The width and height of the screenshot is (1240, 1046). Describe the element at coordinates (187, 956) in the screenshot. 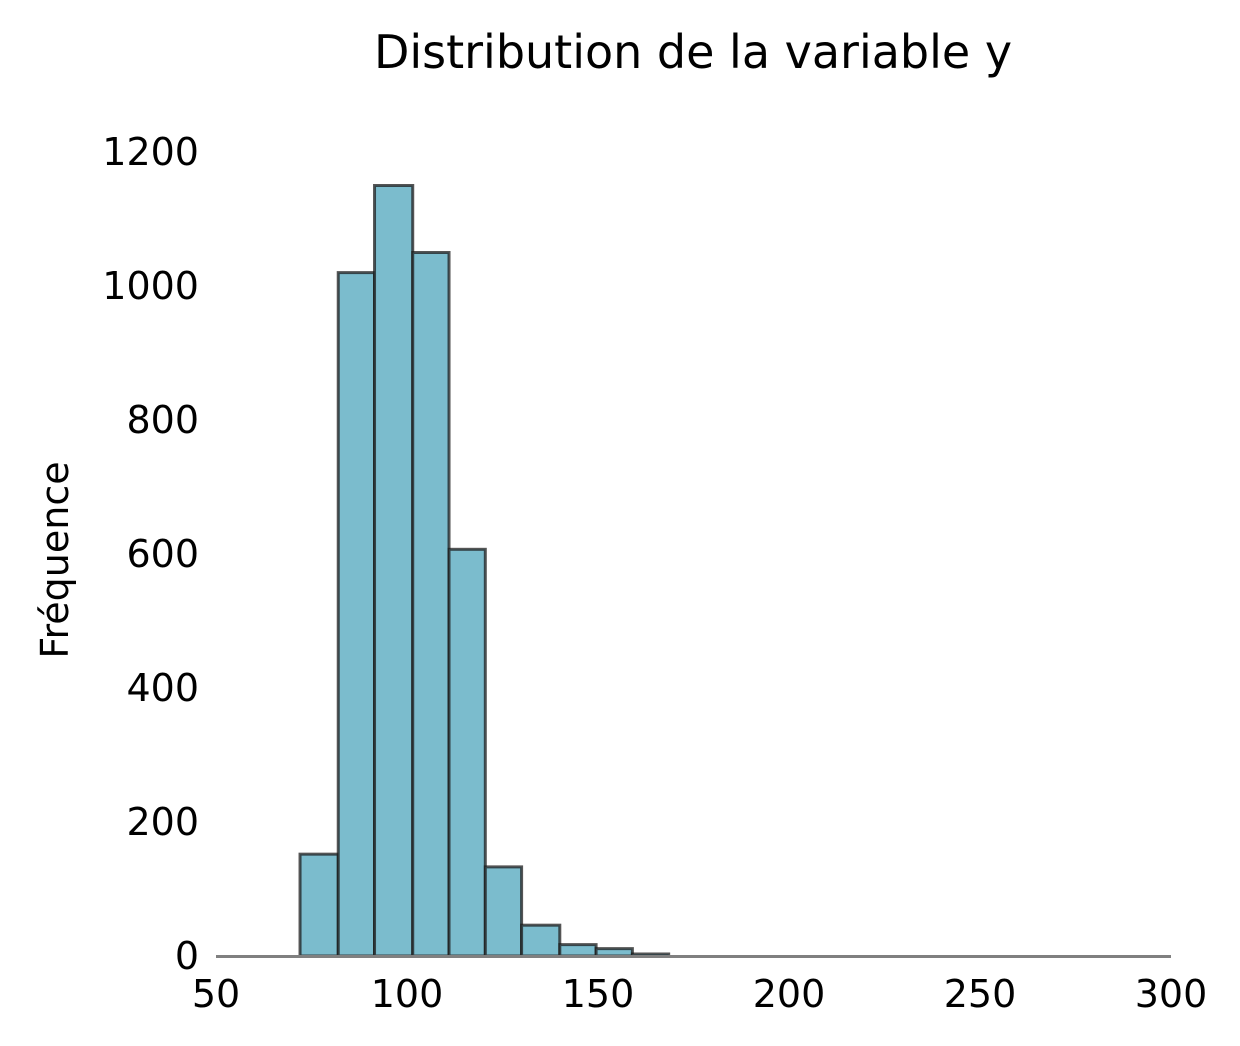

I see `y-tick-label: 0` at that location.